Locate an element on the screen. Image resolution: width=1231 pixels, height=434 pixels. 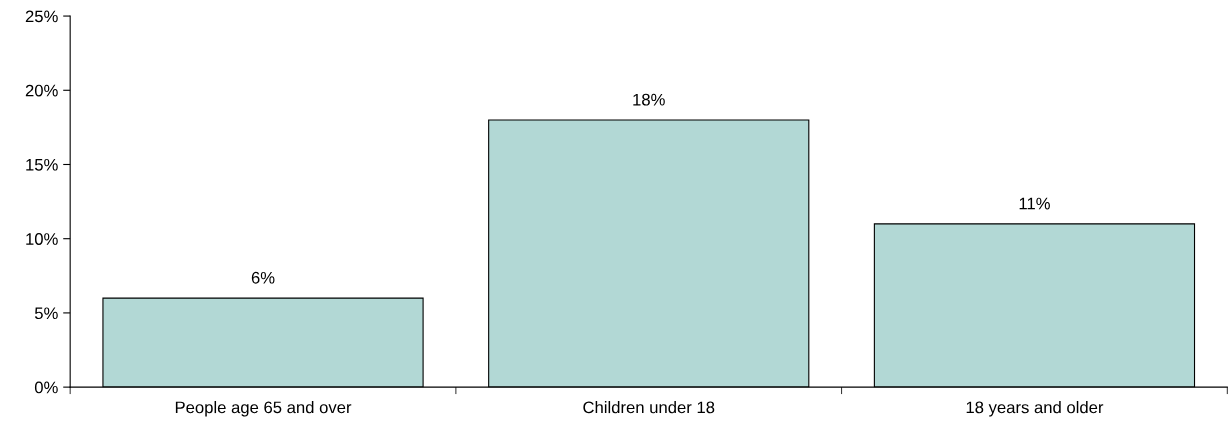
x-tick-label: People age 65 and over is located at coordinates (263, 409).